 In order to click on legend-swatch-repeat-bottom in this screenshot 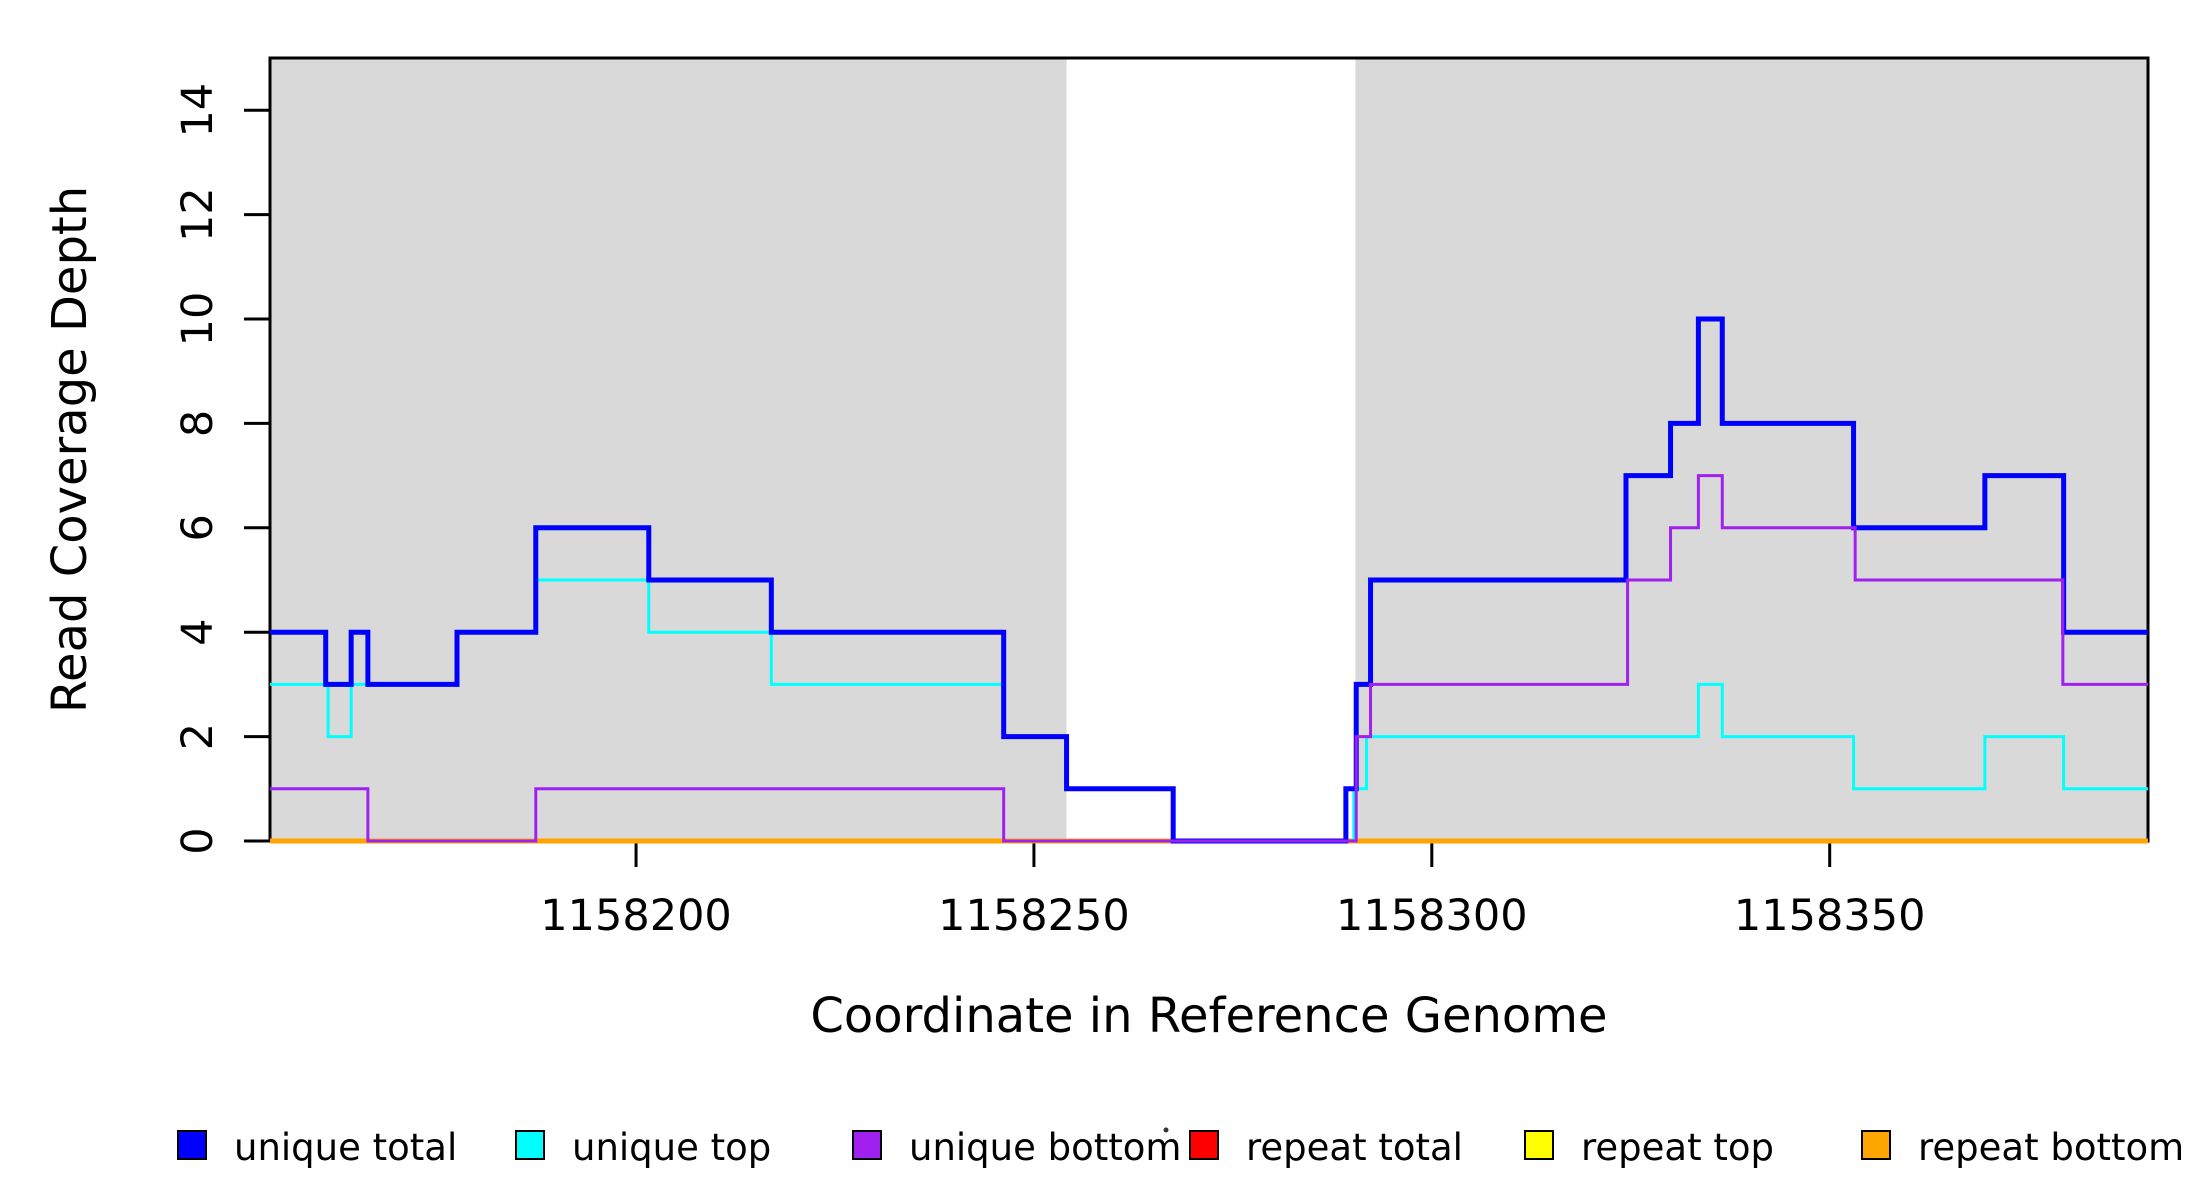, I will do `click(1876, 1145)`.